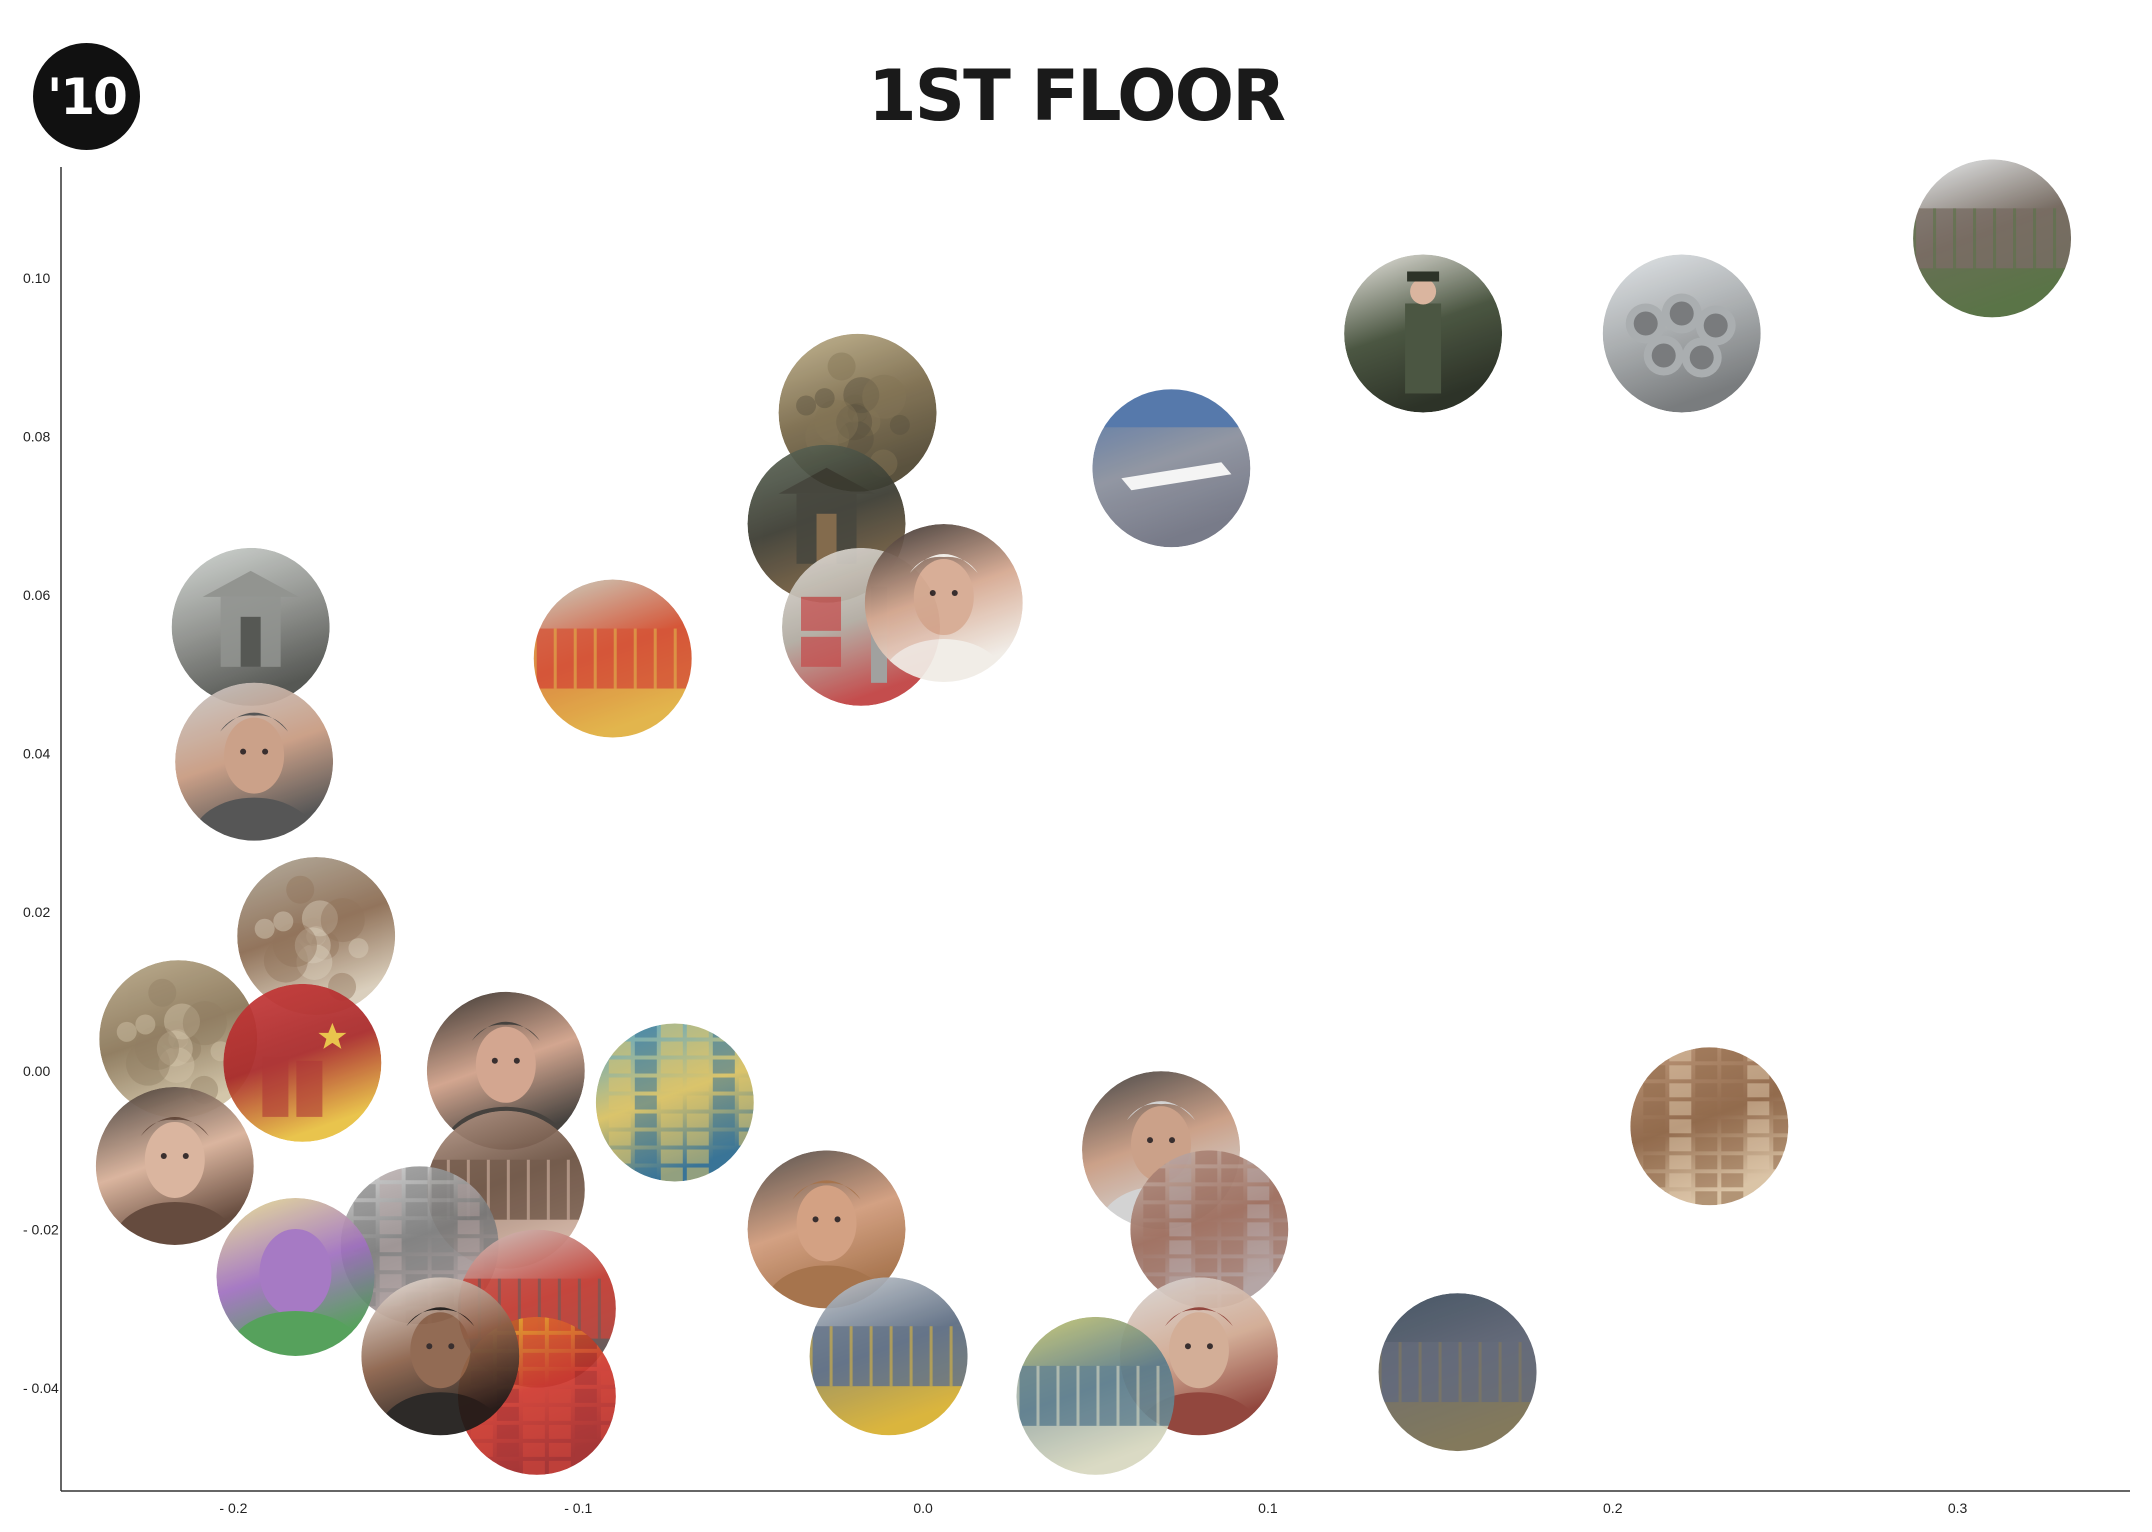 This screenshot has width=2152, height=1532. Describe the element at coordinates (612, 658) in the screenshot. I see `data-point-storefront` at that location.